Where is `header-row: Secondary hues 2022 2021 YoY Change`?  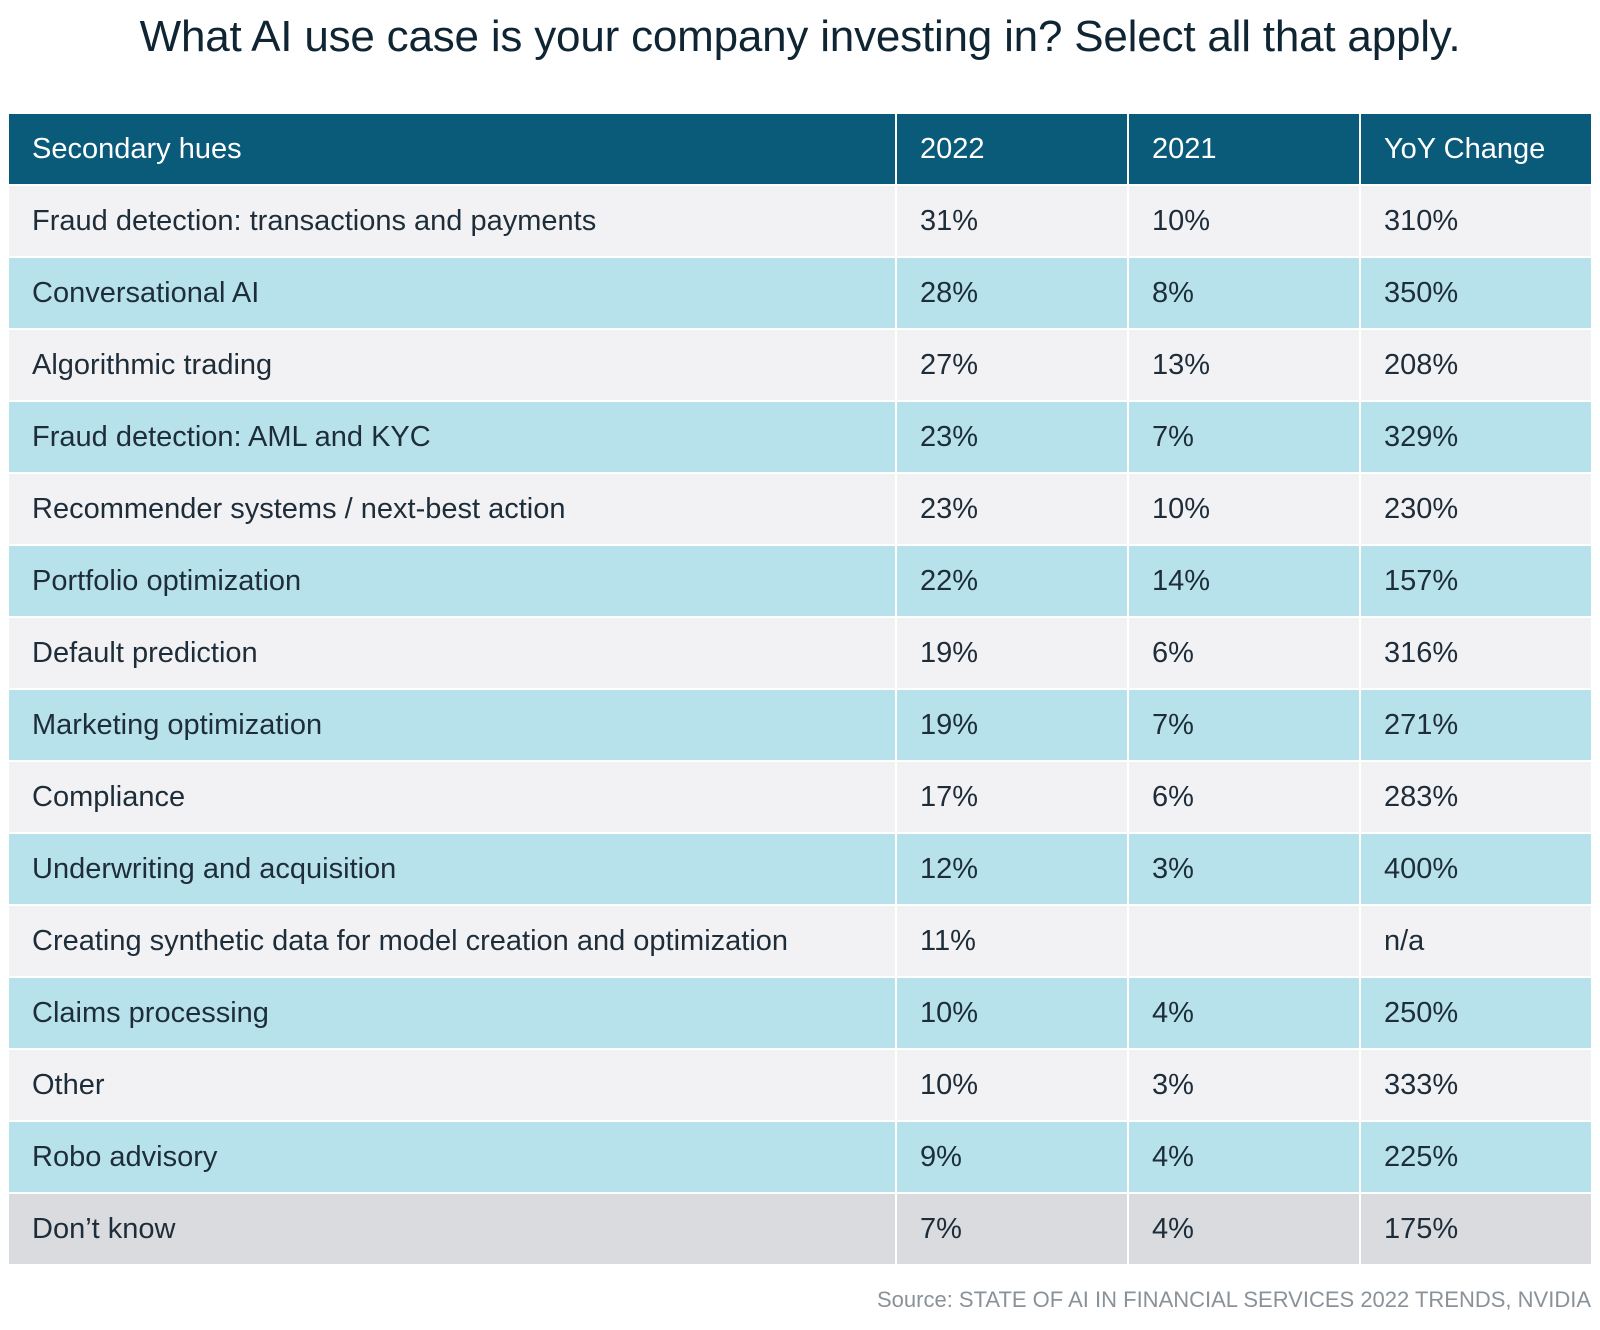 header-row: Secondary hues 2022 2021 YoY Change is located at coordinates (800, 149).